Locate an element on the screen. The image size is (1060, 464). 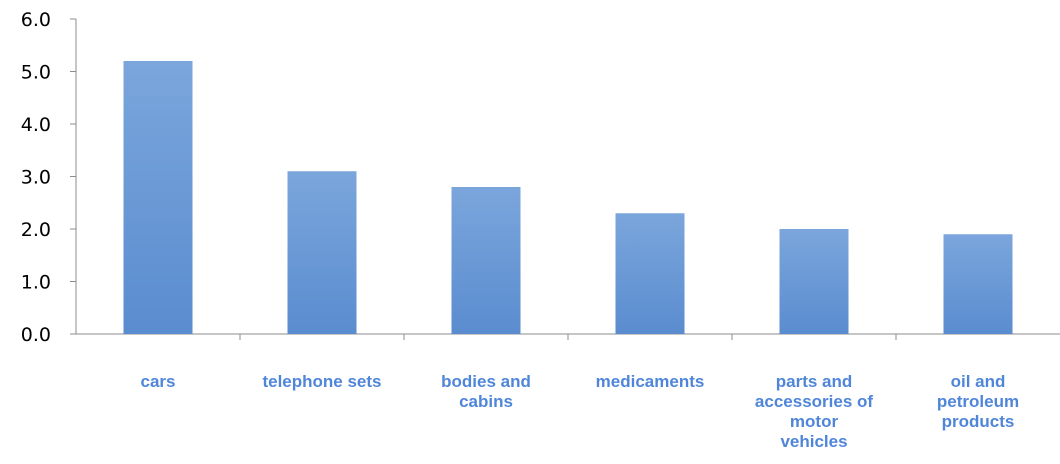
y-axis-tick-labels: 0.0 1.0 2.0 3.0 4.0 5.0 6.0 is located at coordinates (36, 177).